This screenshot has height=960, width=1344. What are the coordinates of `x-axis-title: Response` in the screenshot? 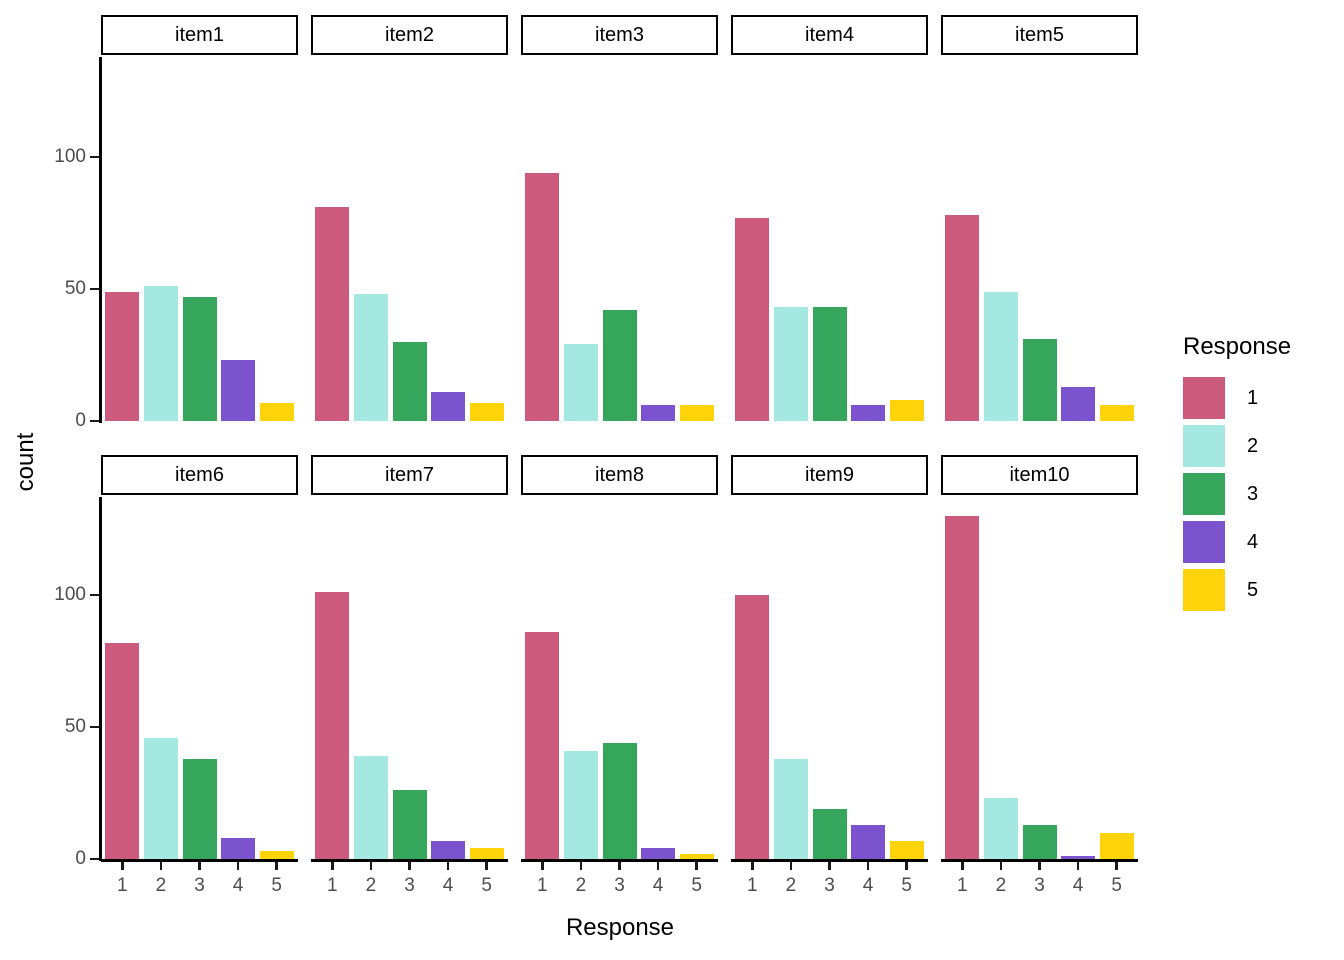 It's located at (620, 927).